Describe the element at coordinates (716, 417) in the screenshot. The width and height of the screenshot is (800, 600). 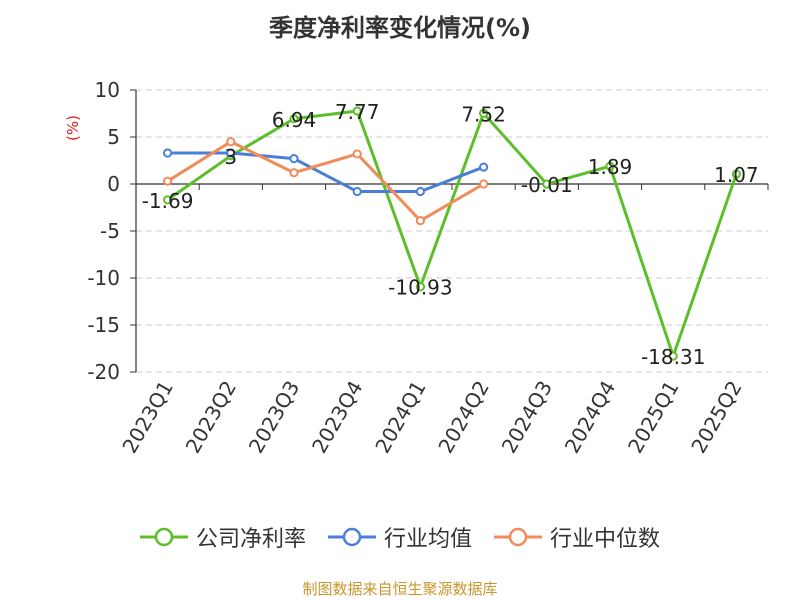
I see `x-tick-label: 2025Q2` at that location.